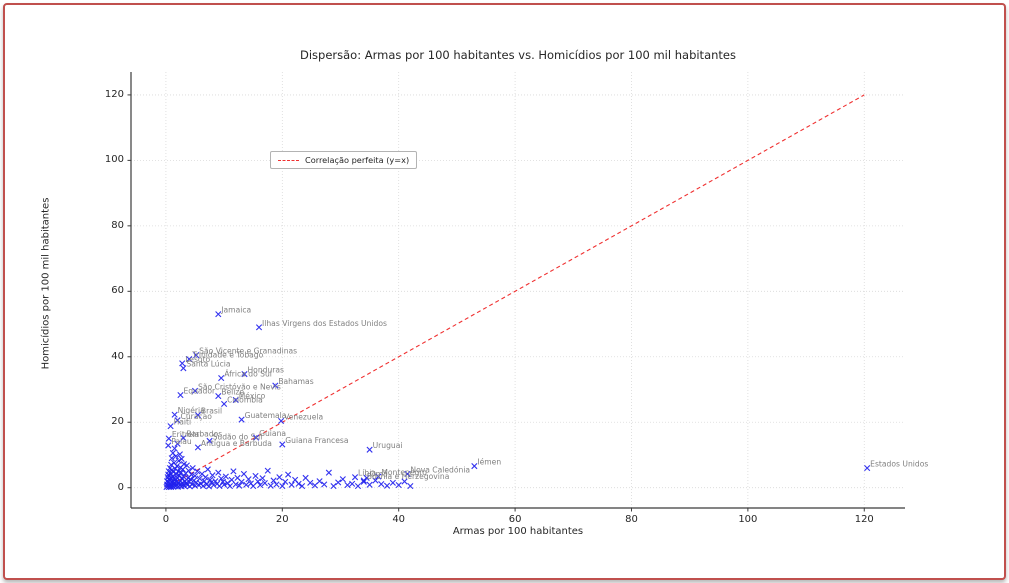 This screenshot has width=1009, height=583. Describe the element at coordinates (748, 519) in the screenshot. I see `x-tick-label: 100` at that location.